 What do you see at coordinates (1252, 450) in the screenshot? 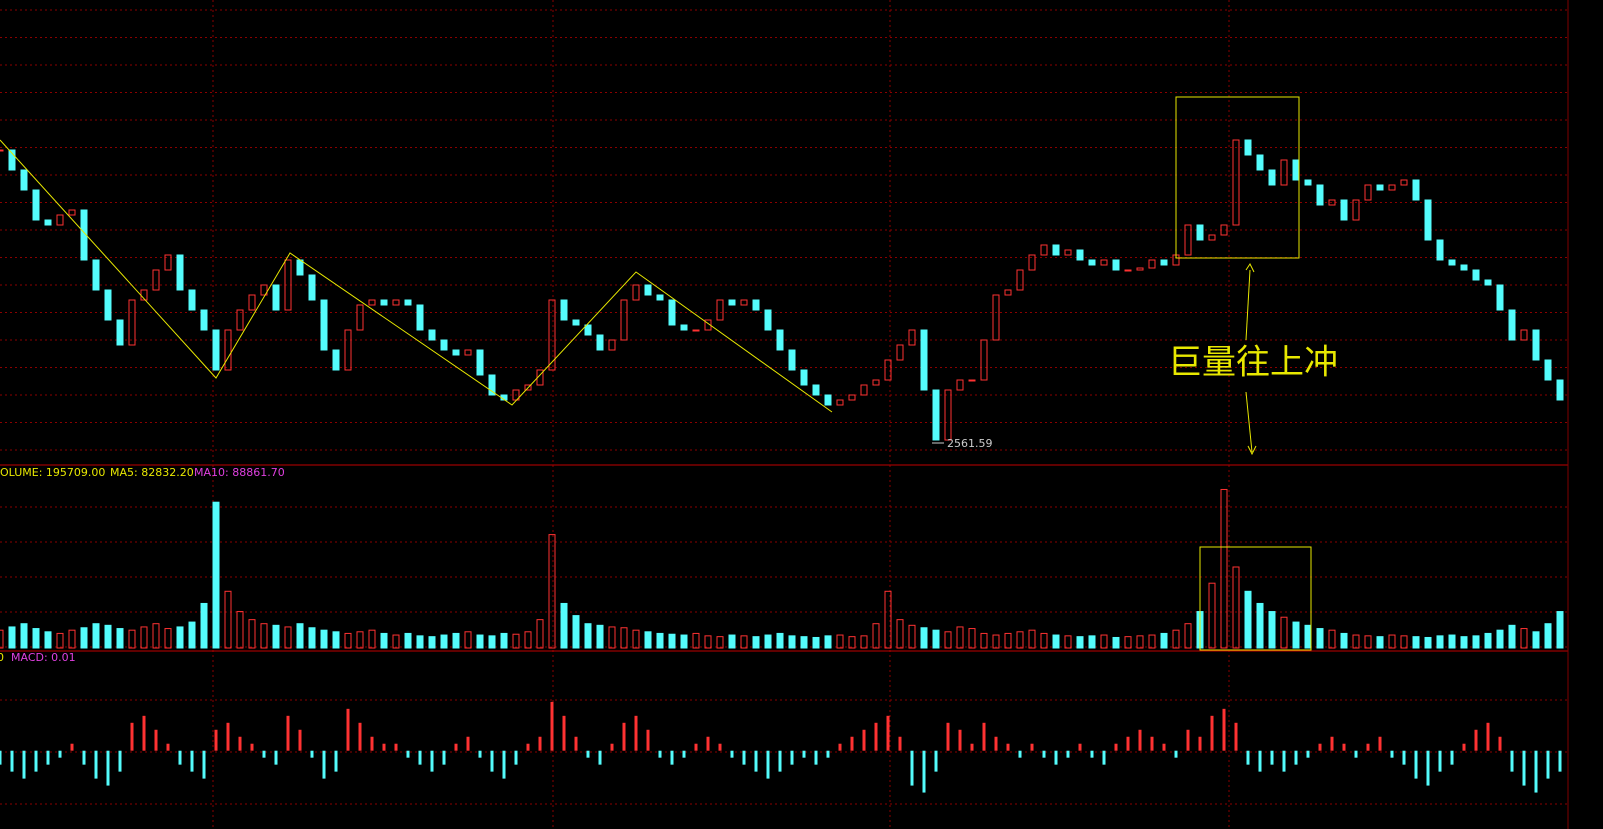
I see `arrow-head` at bounding box center [1252, 450].